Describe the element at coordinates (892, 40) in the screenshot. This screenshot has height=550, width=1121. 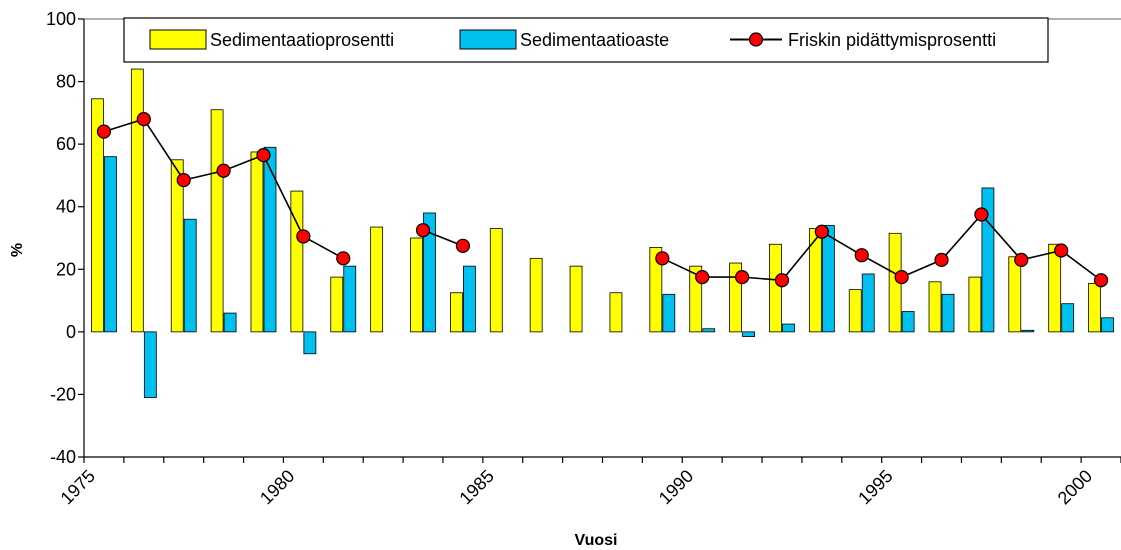
I see `legend-label-friskin: Friskin pidättymisprosentti` at that location.